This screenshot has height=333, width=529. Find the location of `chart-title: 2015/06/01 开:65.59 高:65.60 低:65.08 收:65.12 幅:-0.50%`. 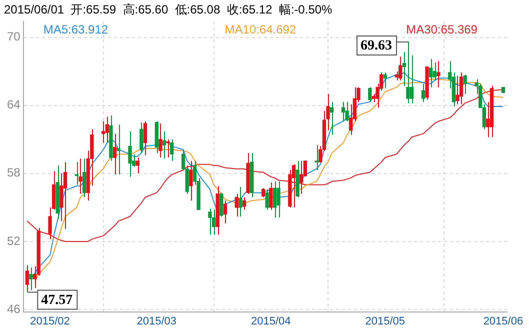

chart-title: 2015/06/01 开:65.59 高:65.60 低:65.08 收:65.12 幅:-0.50% is located at coordinates (168, 9).